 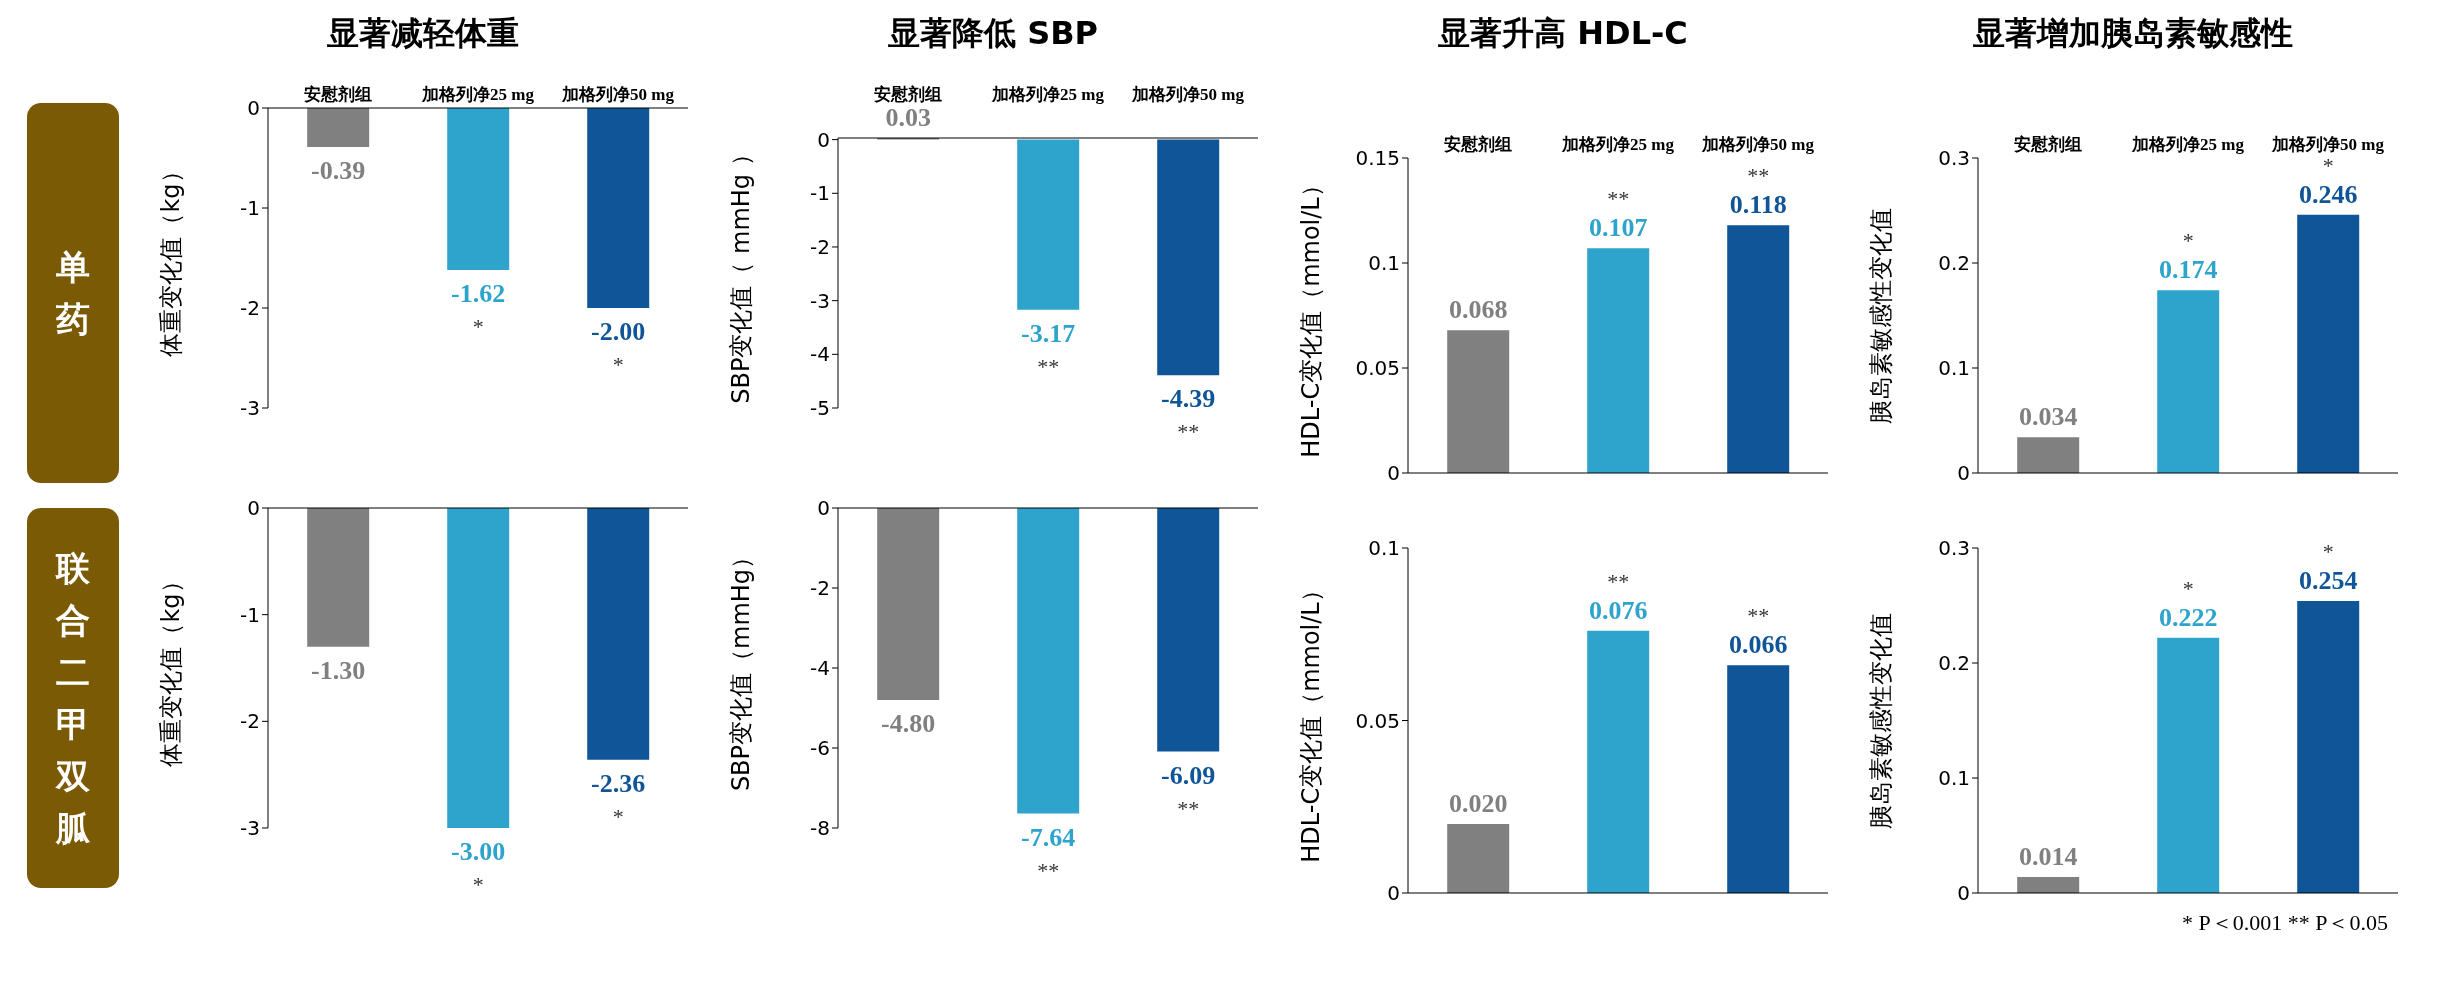 What do you see at coordinates (2328, 194) in the screenshot?
I see `data-label: 0.246` at bounding box center [2328, 194].